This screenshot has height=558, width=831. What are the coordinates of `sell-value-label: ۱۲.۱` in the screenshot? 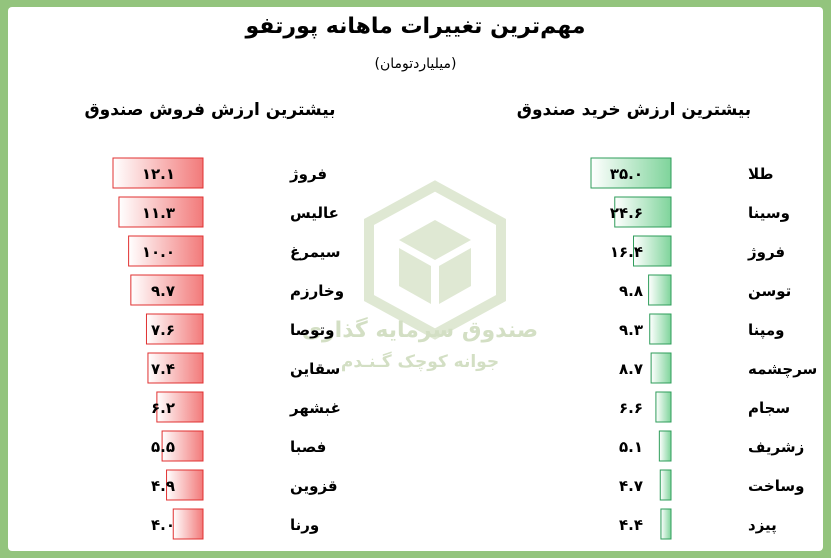 It's located at (158, 174).